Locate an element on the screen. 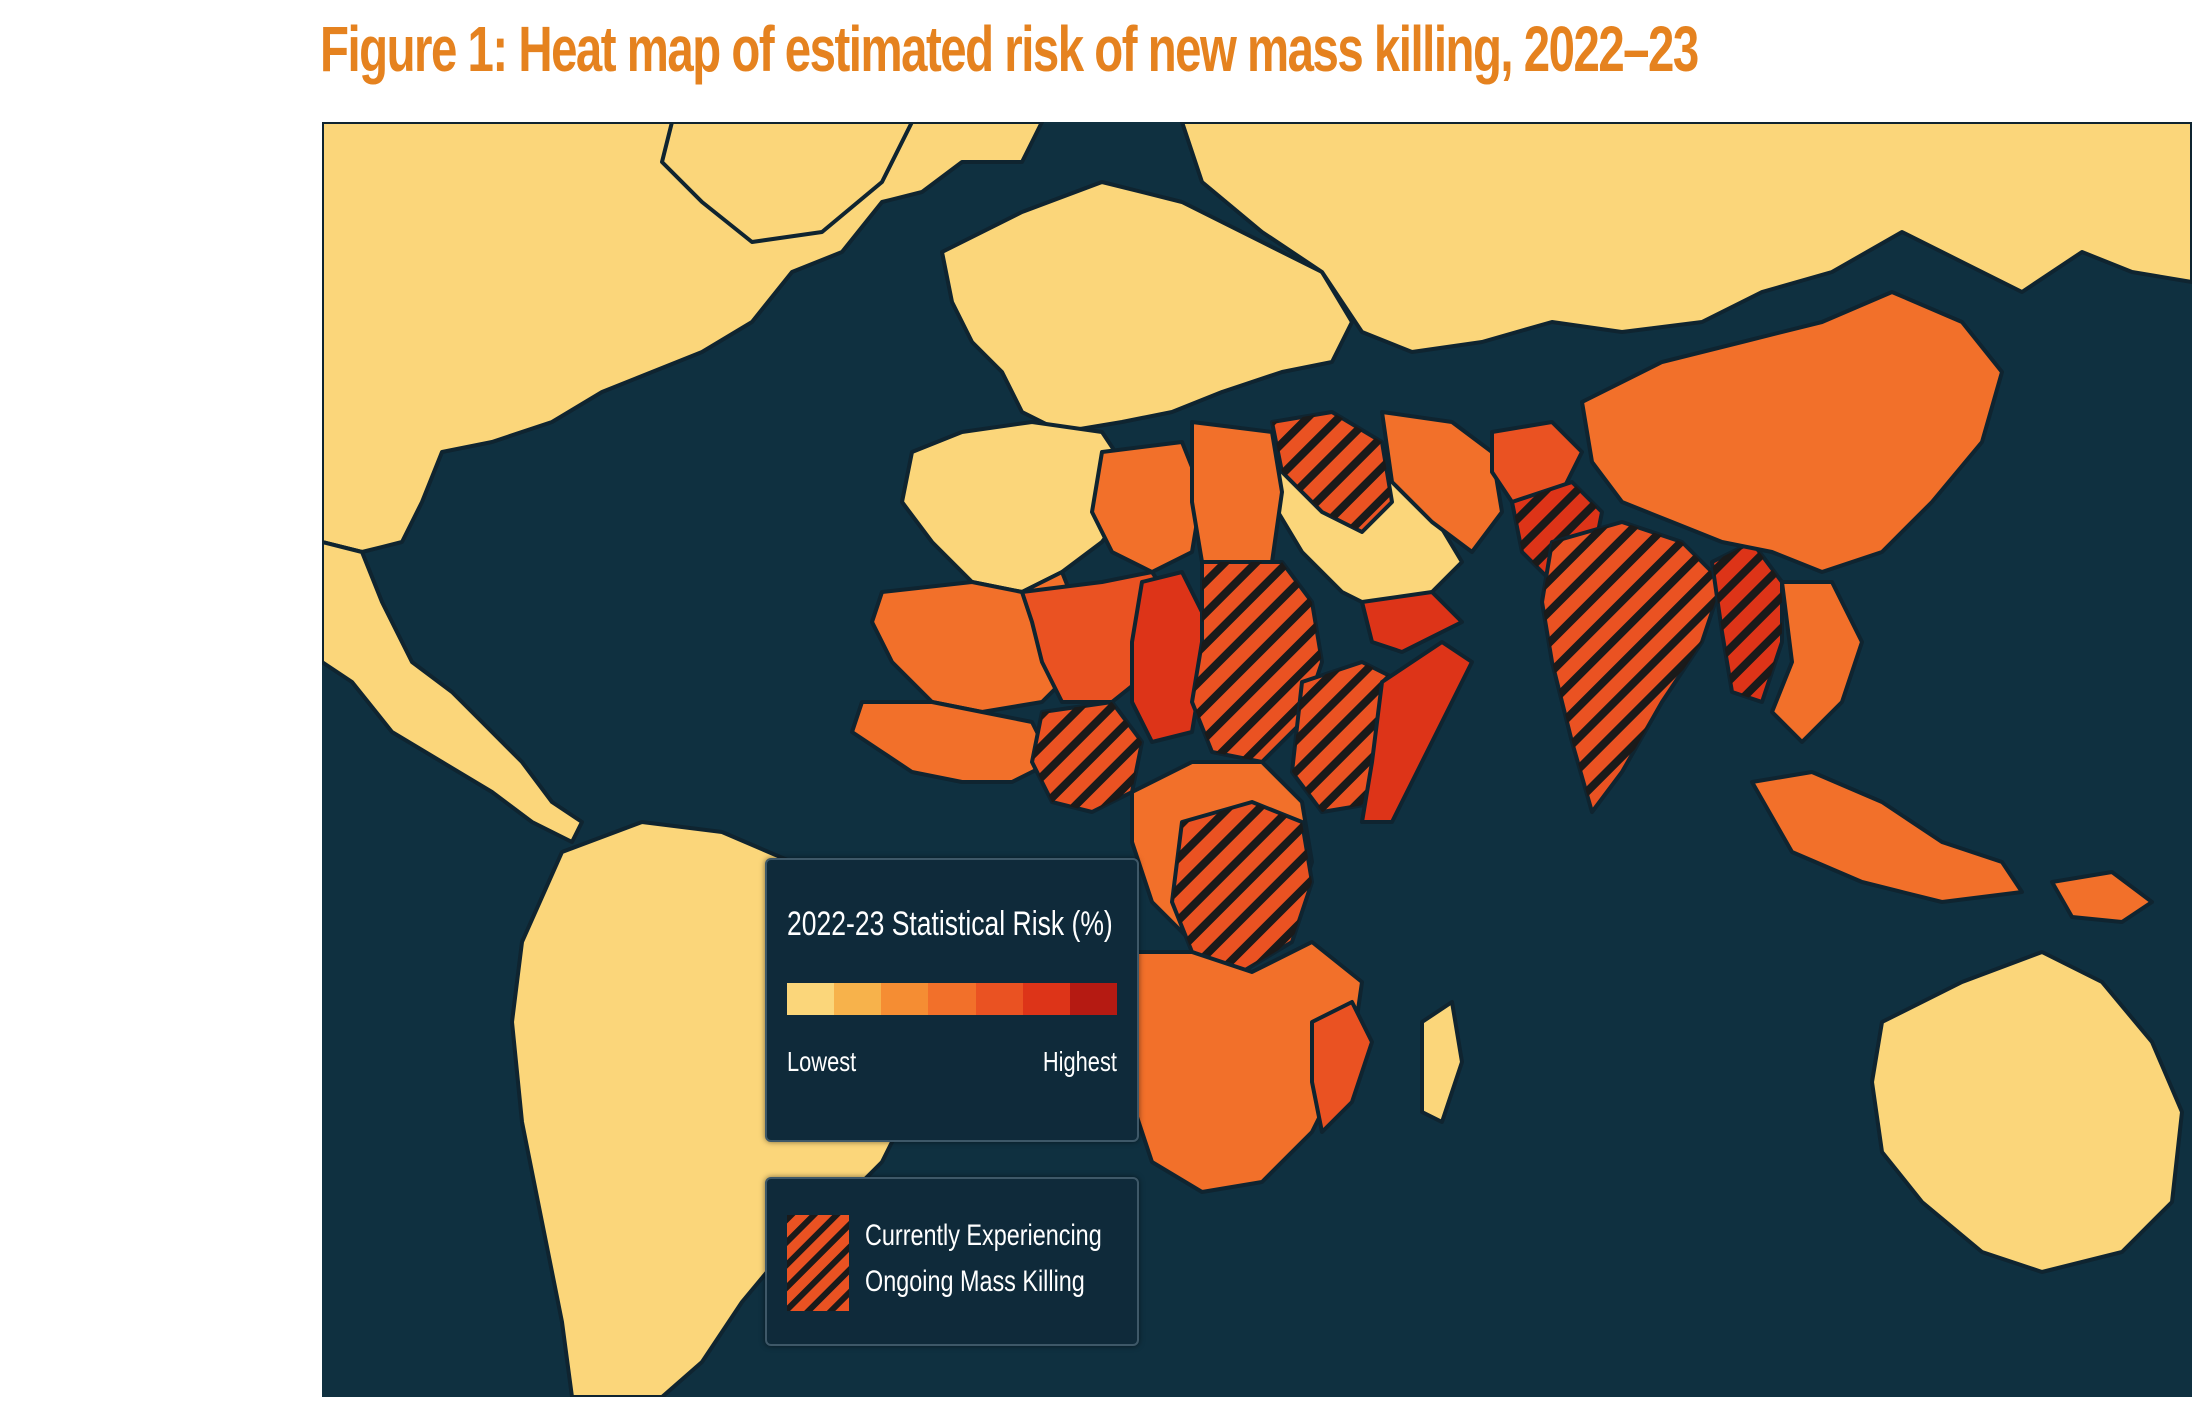 The width and height of the screenshot is (2194, 1408). region-myanmar-hatch is located at coordinates (1747, 622).